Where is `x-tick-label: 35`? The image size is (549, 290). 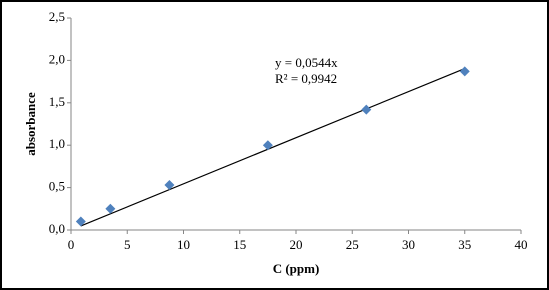
x-tick-label: 35 is located at coordinates (464, 244).